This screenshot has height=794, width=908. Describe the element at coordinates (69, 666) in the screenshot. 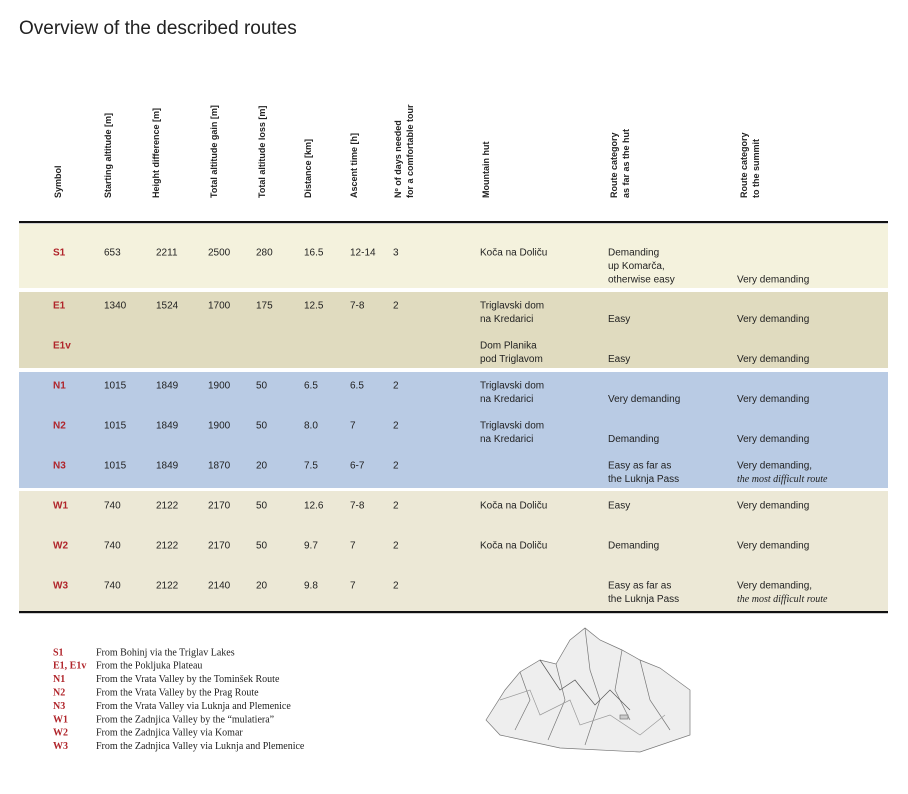

I see `legend-symbol: E1, E1v` at that location.